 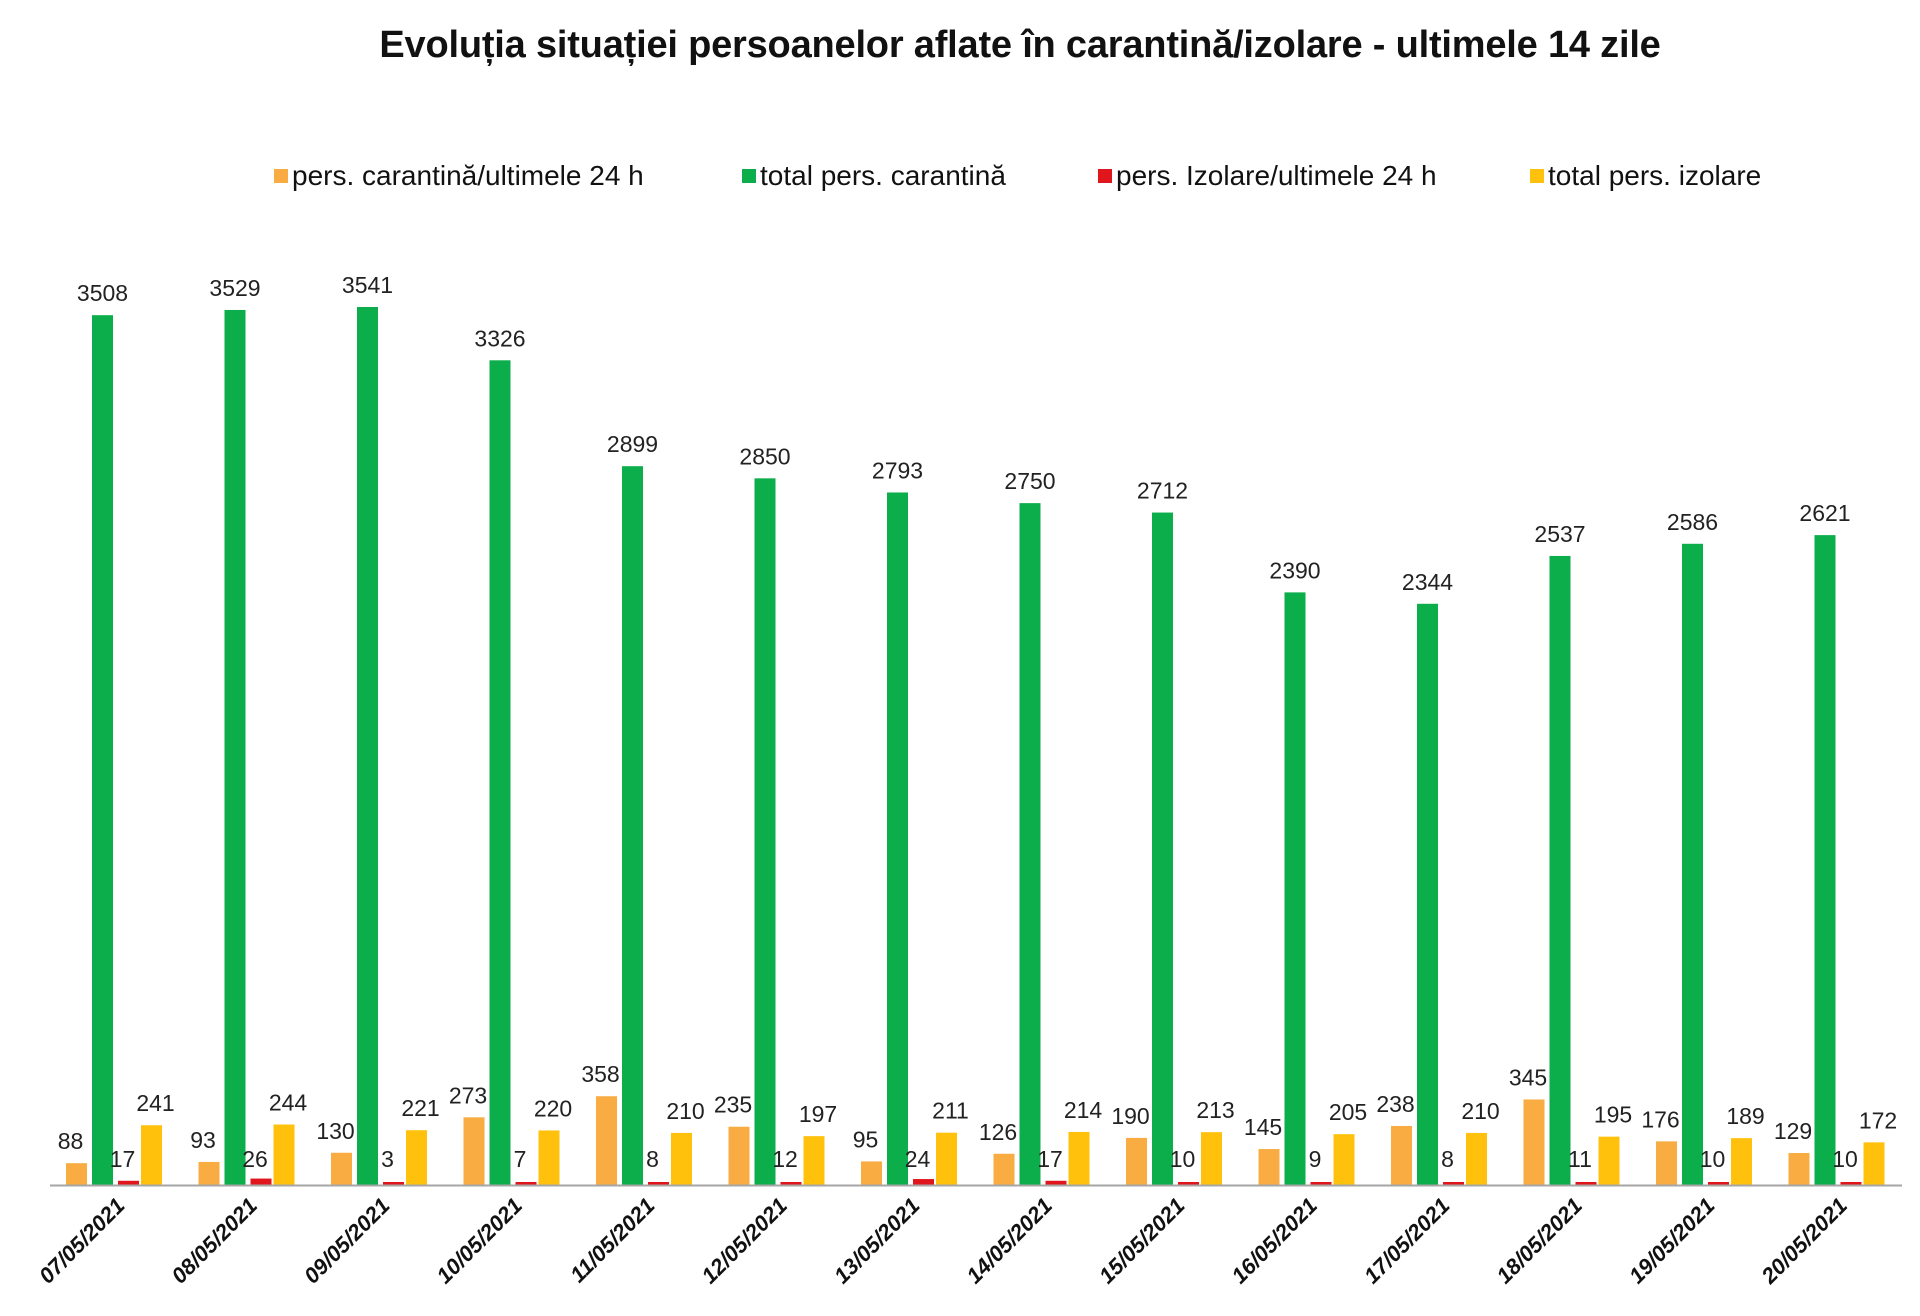 I want to click on data-label-total-izolare: 244, so click(x=288, y=1102).